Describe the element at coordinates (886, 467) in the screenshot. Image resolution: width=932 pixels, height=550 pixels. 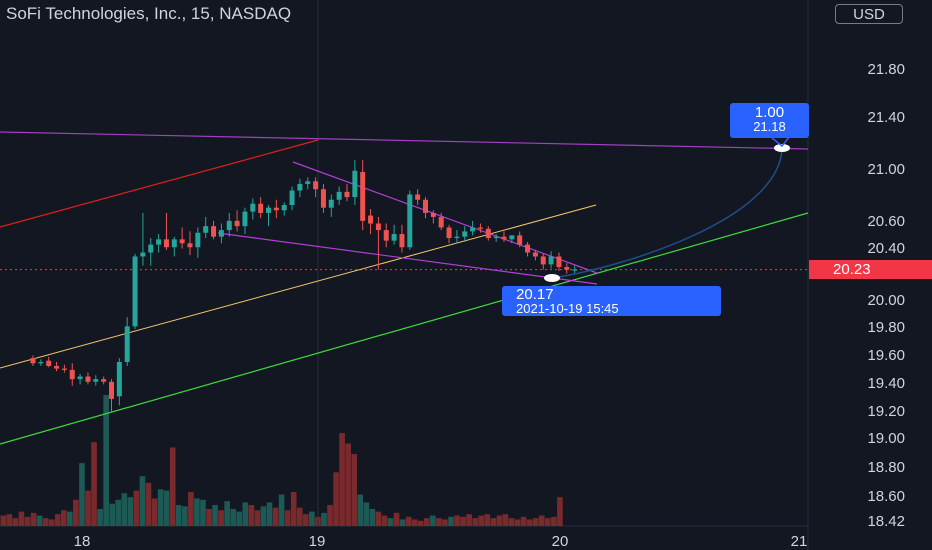
I see `y-tick-label: 18.80` at that location.